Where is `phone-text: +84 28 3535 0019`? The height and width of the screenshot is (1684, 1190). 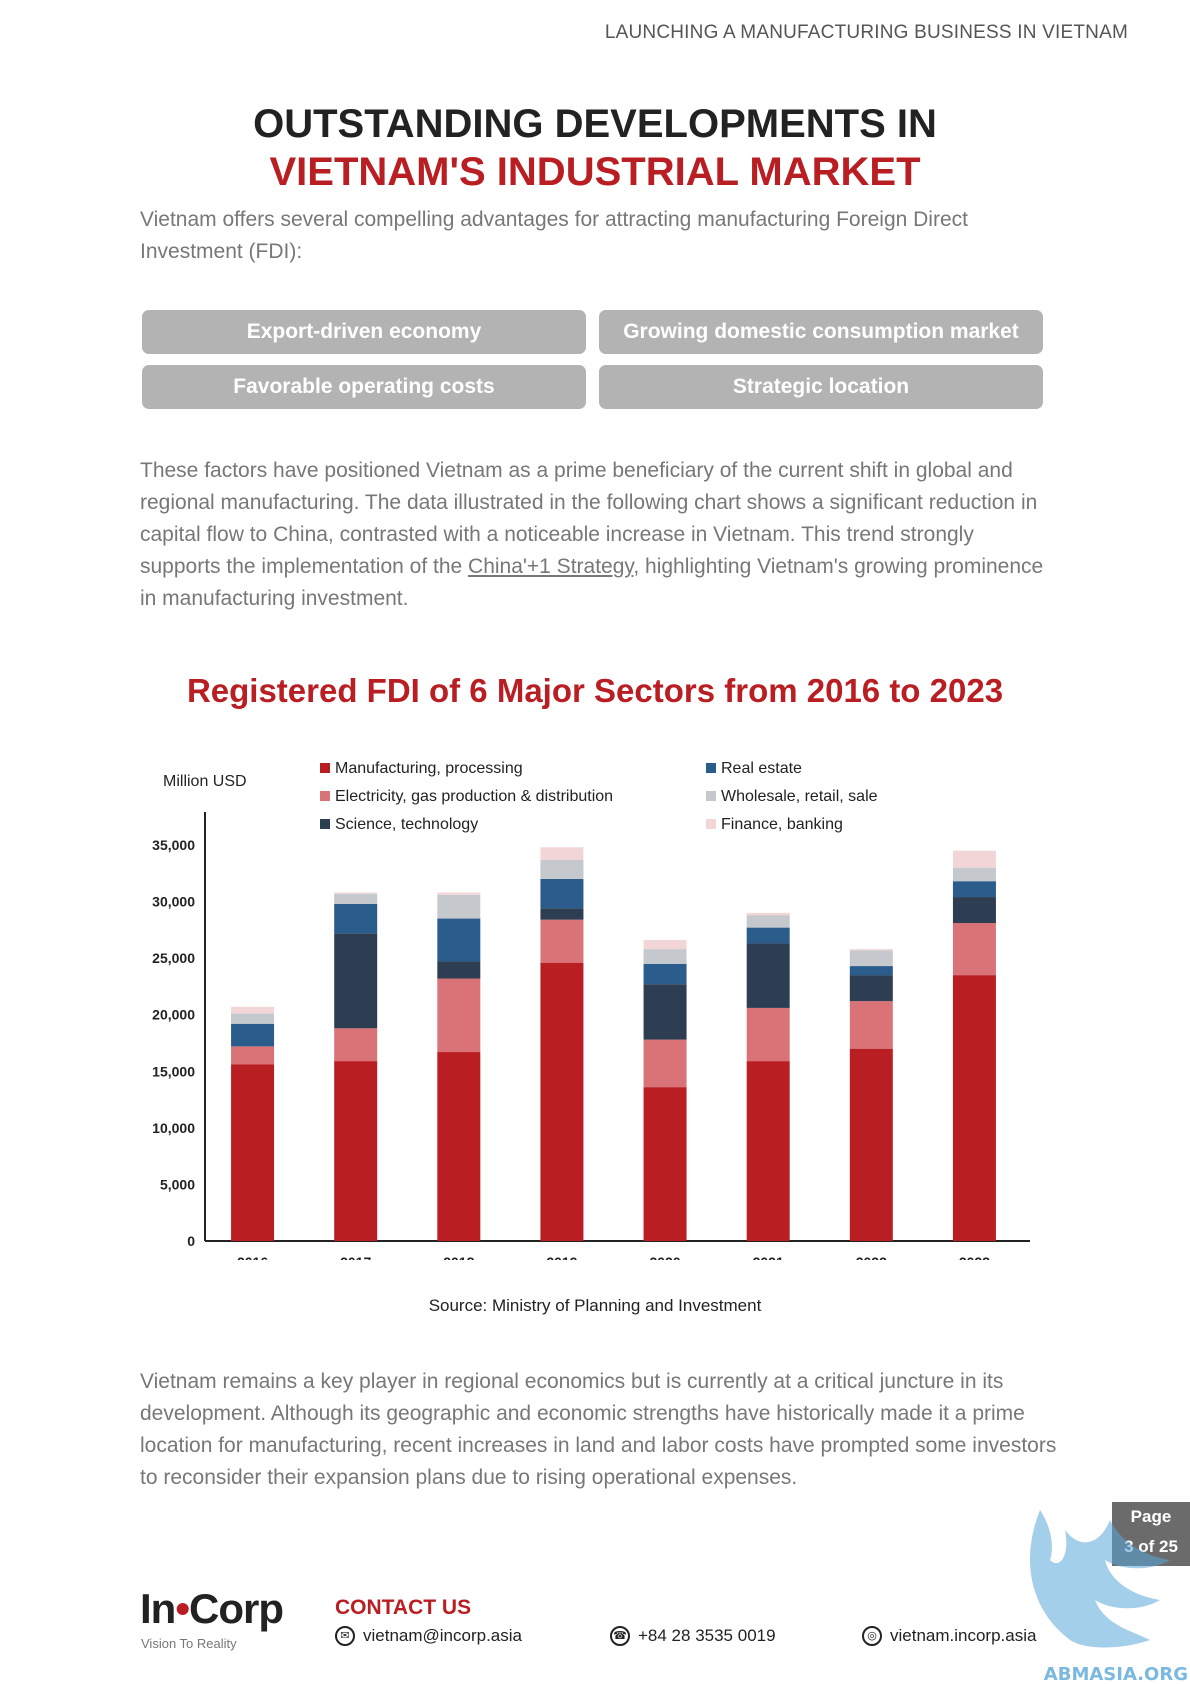
phone-text: +84 28 3535 0019 is located at coordinates (707, 1635).